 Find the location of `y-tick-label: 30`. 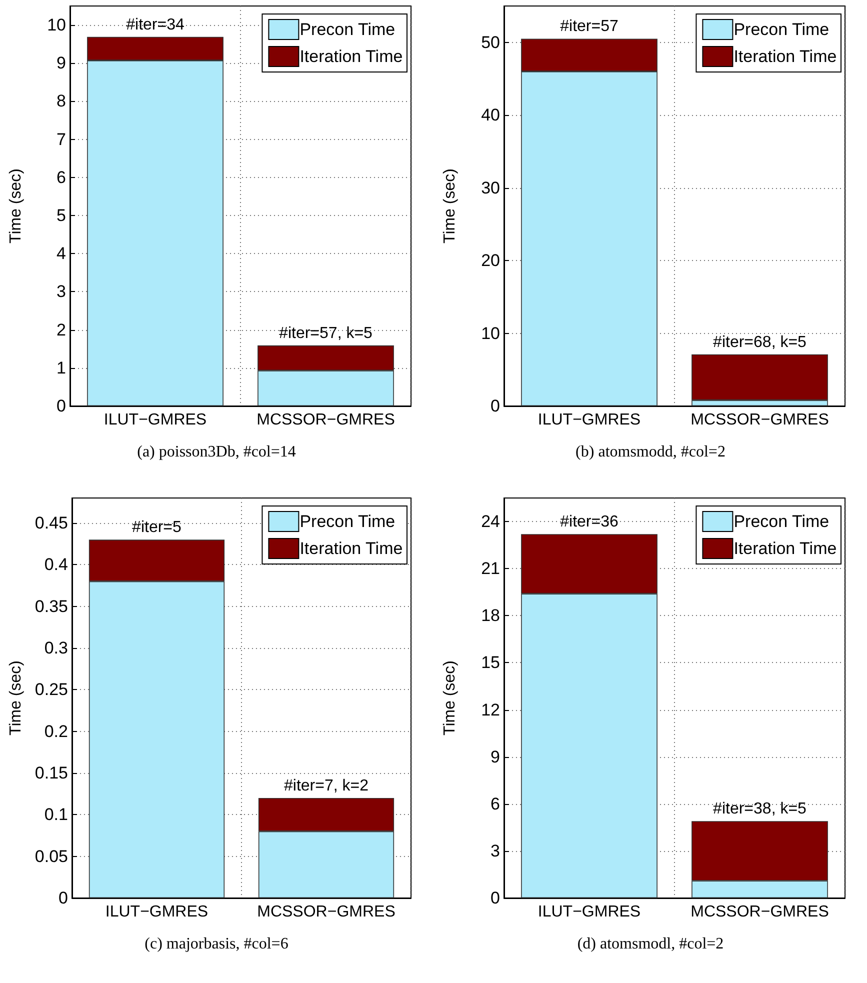

y-tick-label: 30 is located at coordinates (490, 188).